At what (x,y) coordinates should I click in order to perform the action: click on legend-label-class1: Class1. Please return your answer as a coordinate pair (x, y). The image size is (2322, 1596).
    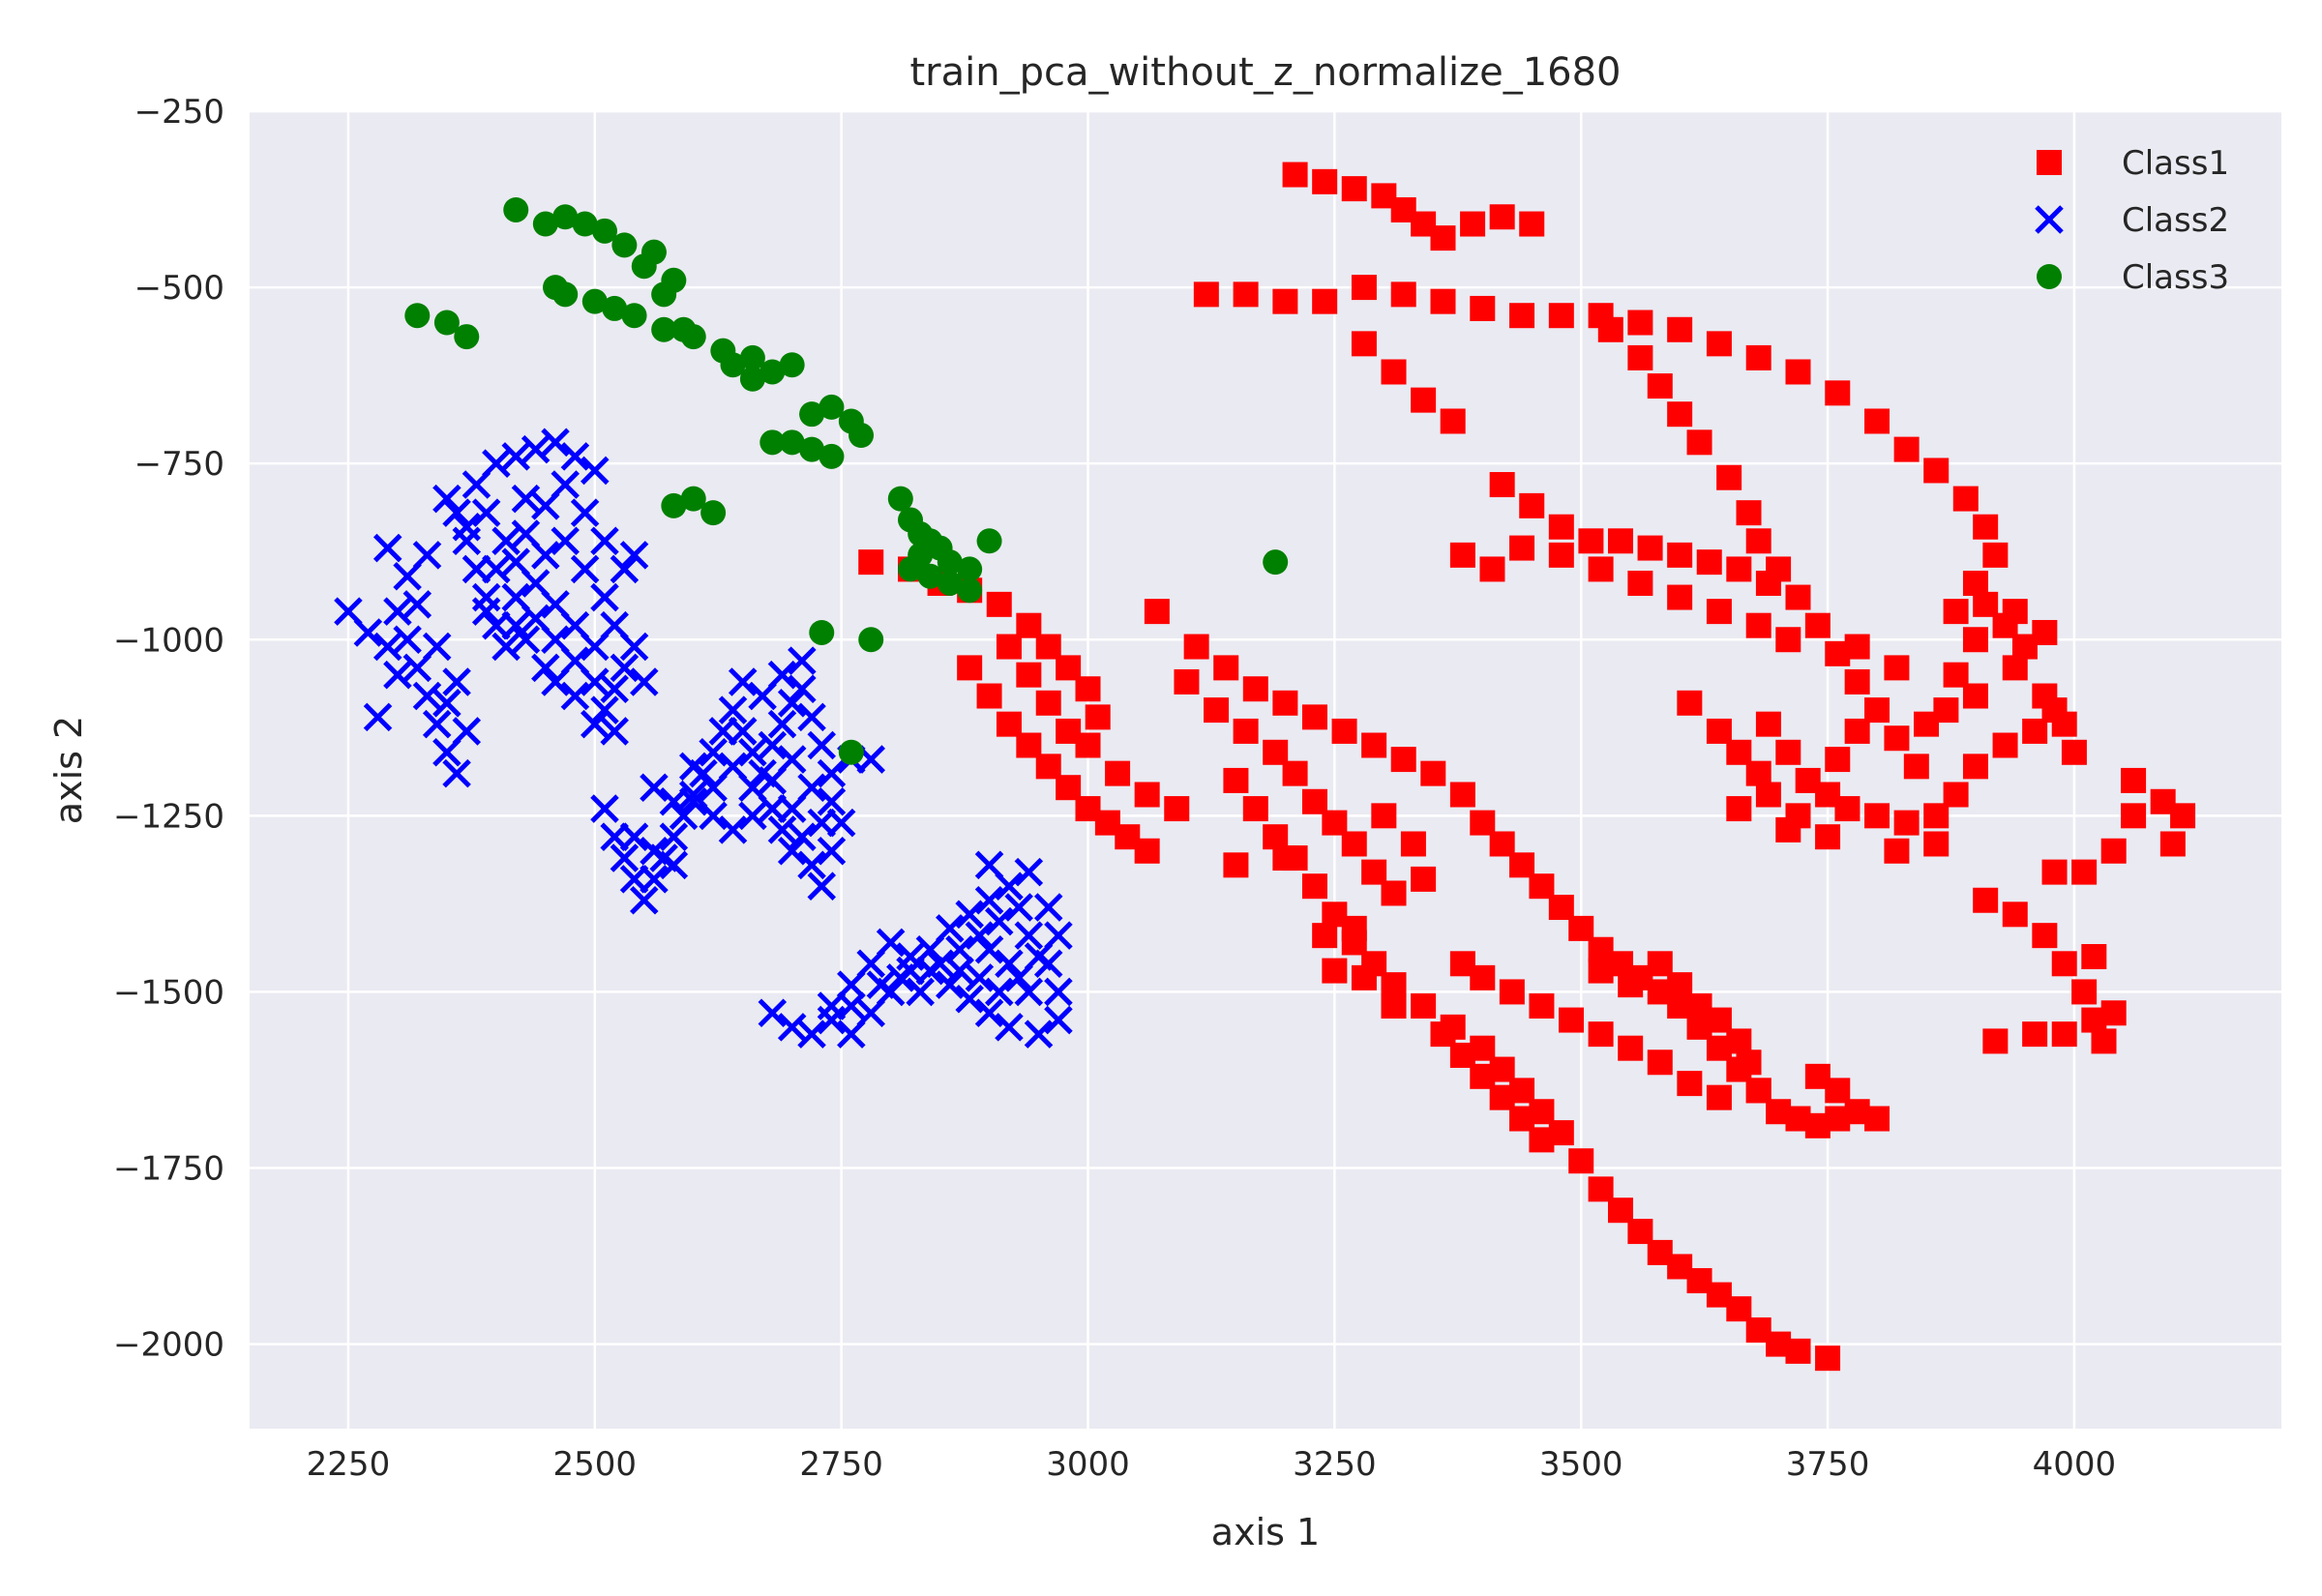
    Looking at the image, I should click on (2175, 163).